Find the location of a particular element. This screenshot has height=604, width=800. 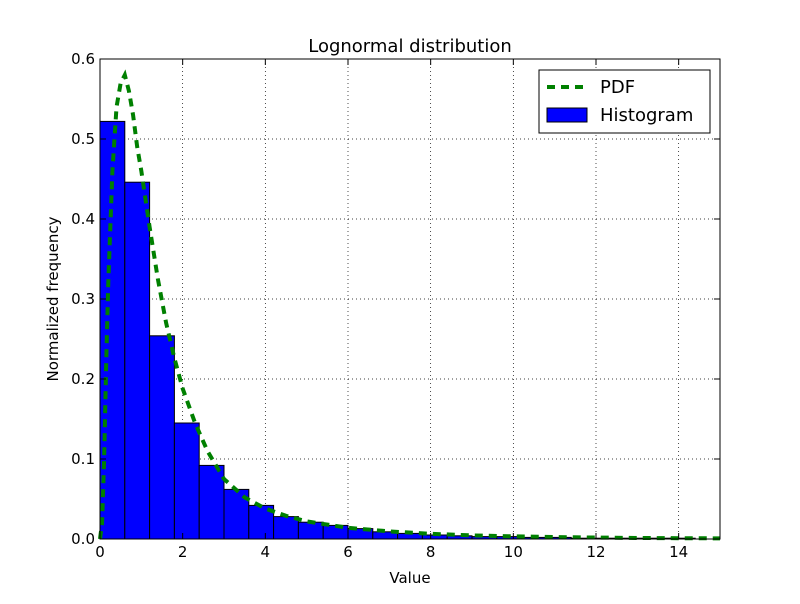

x-axis-label: Value is located at coordinates (409, 578).